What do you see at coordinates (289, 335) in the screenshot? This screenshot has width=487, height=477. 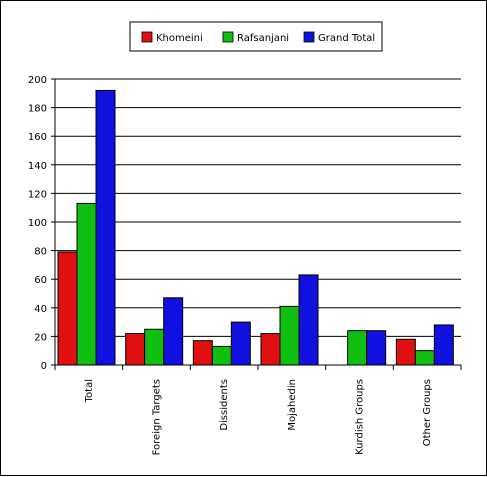 I see `bar-rafsanjani-mojahedin` at bounding box center [289, 335].